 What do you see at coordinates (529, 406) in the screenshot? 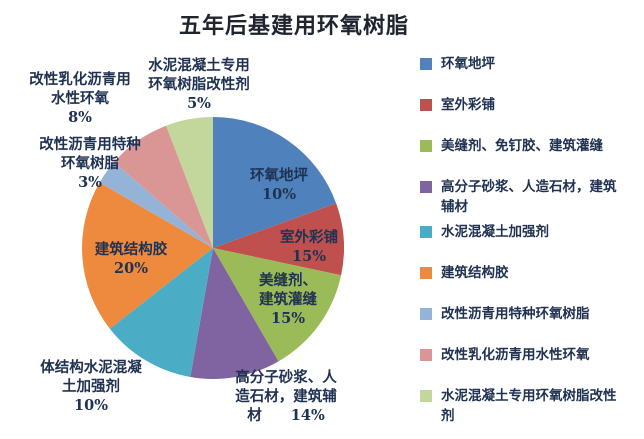
I see `legend-item-label: 水泥混凝土专用环氧树脂改性剂` at bounding box center [529, 406].